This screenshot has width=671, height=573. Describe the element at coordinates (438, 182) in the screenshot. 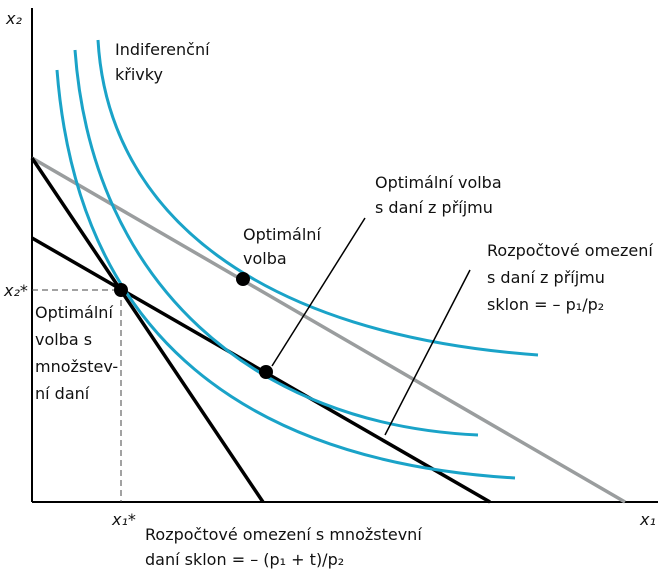

I see `annotation: Optimální volba` at that location.